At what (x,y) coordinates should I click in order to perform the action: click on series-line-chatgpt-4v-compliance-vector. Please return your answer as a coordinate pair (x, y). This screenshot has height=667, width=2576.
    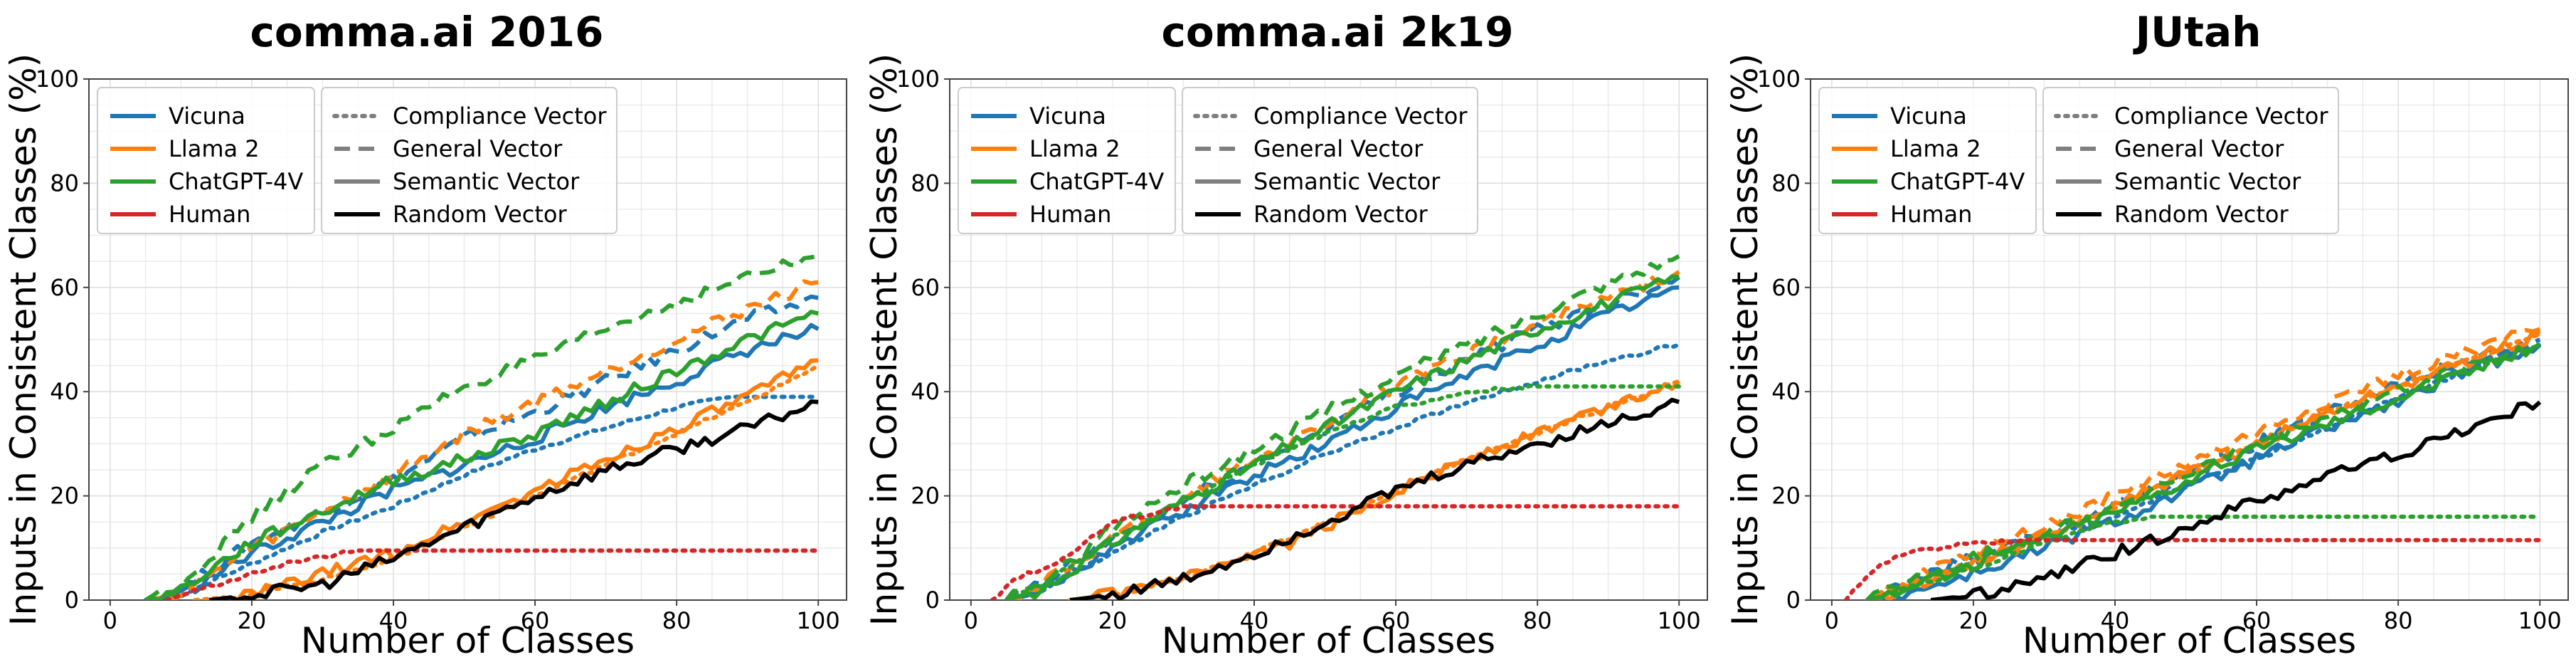
    Looking at the image, I should click on (1343, 492).